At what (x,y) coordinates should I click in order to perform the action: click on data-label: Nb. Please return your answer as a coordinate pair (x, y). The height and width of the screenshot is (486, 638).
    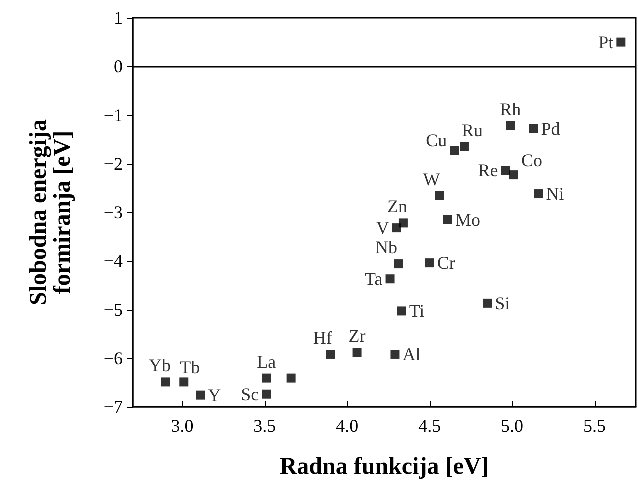
    Looking at the image, I should click on (387, 248).